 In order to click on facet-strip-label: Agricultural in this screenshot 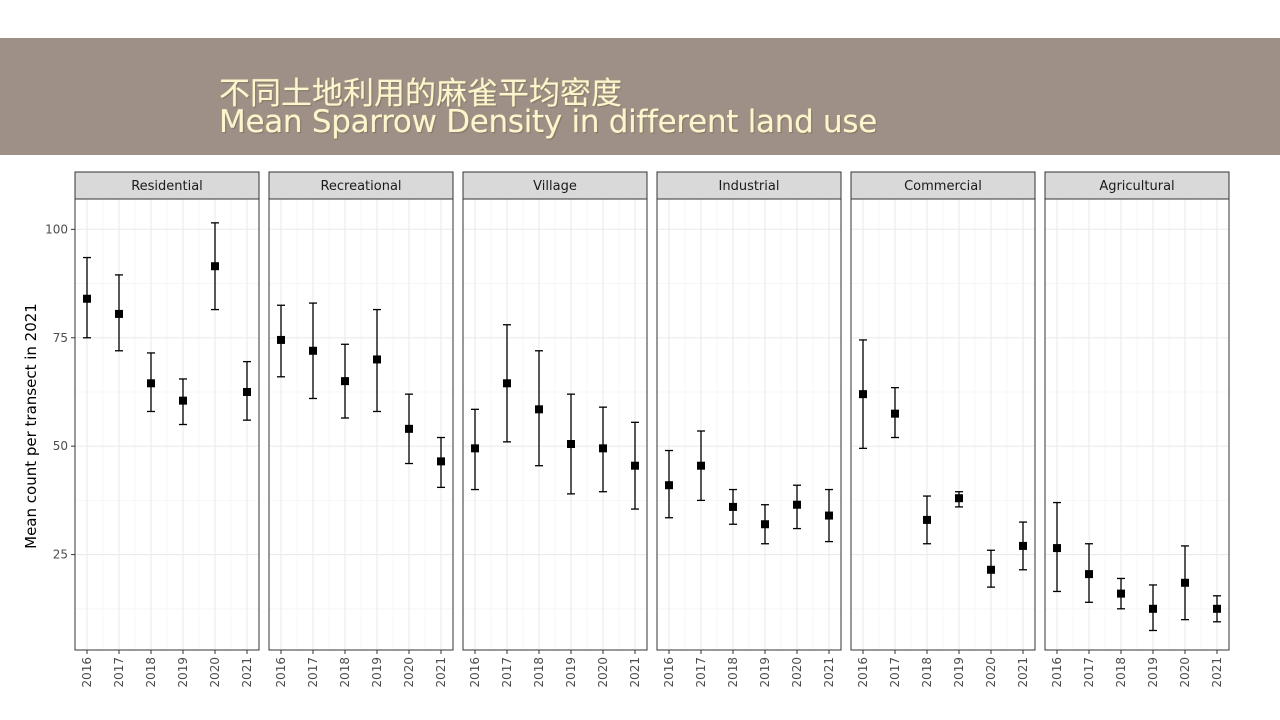, I will do `click(1136, 186)`.